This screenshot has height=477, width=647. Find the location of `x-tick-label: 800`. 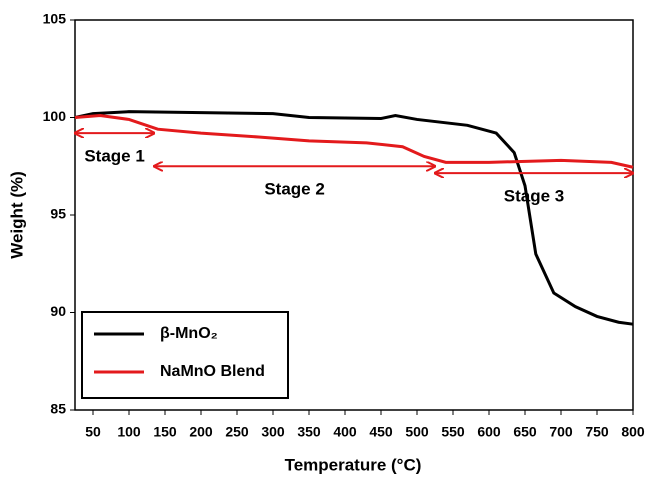

x-tick-label: 800 is located at coordinates (633, 432).